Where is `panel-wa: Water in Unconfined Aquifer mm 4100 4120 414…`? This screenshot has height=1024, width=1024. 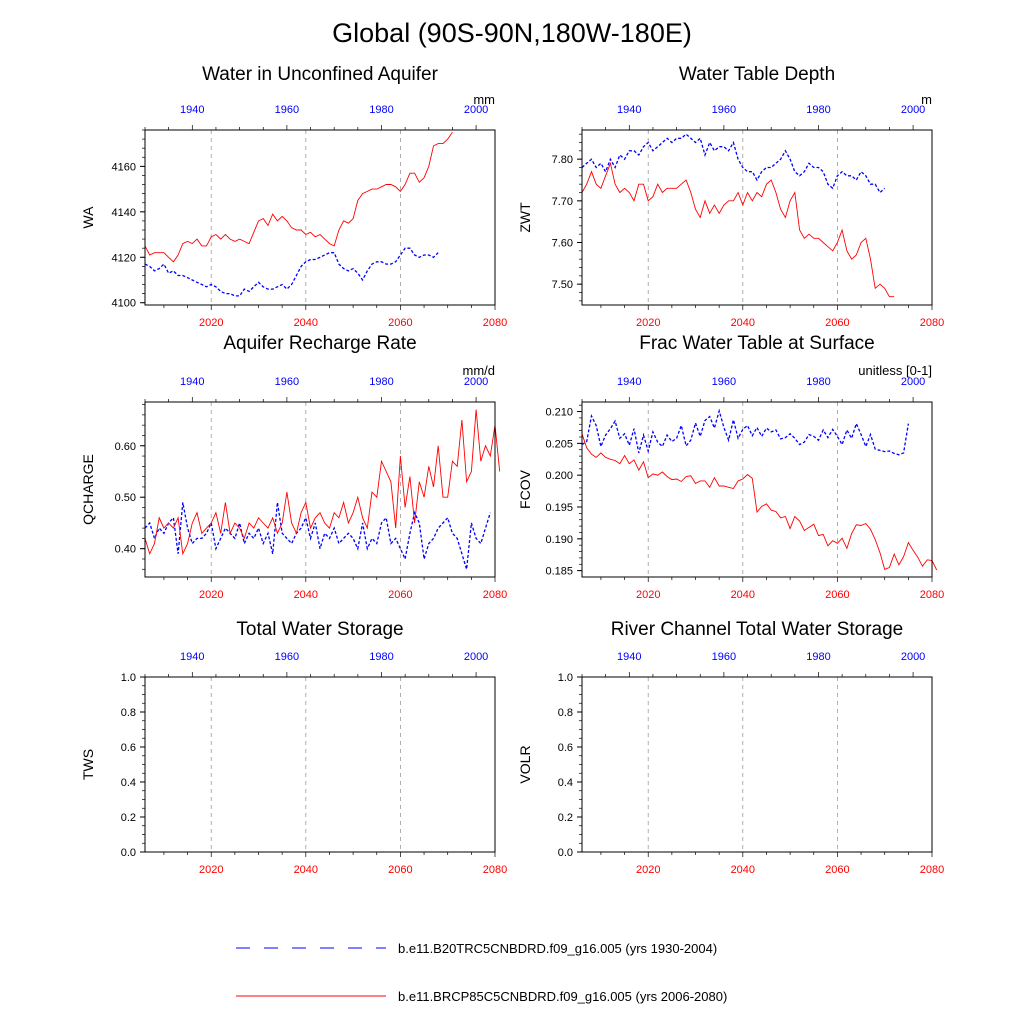
panel-wa: Water in Unconfined Aquifer mm 4100 4120 414… is located at coordinates (293, 196).